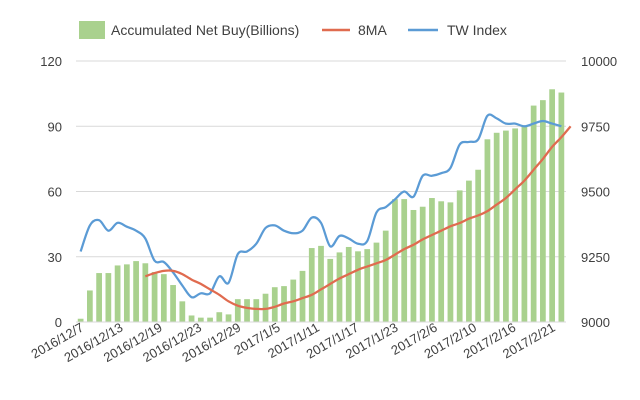  Describe the element at coordinates (55, 192) in the screenshot. I see `left-axis-tick-label: 60` at that location.